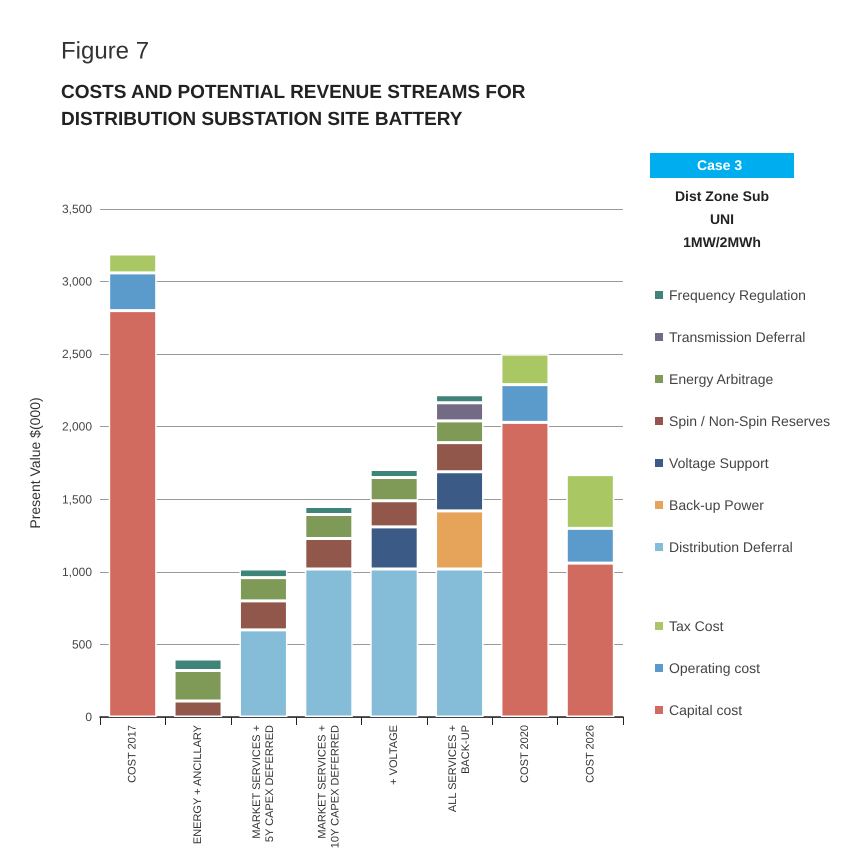 The height and width of the screenshot is (860, 853). Describe the element at coordinates (721, 379) in the screenshot. I see `legend-label: Energy Arbitrage` at that location.